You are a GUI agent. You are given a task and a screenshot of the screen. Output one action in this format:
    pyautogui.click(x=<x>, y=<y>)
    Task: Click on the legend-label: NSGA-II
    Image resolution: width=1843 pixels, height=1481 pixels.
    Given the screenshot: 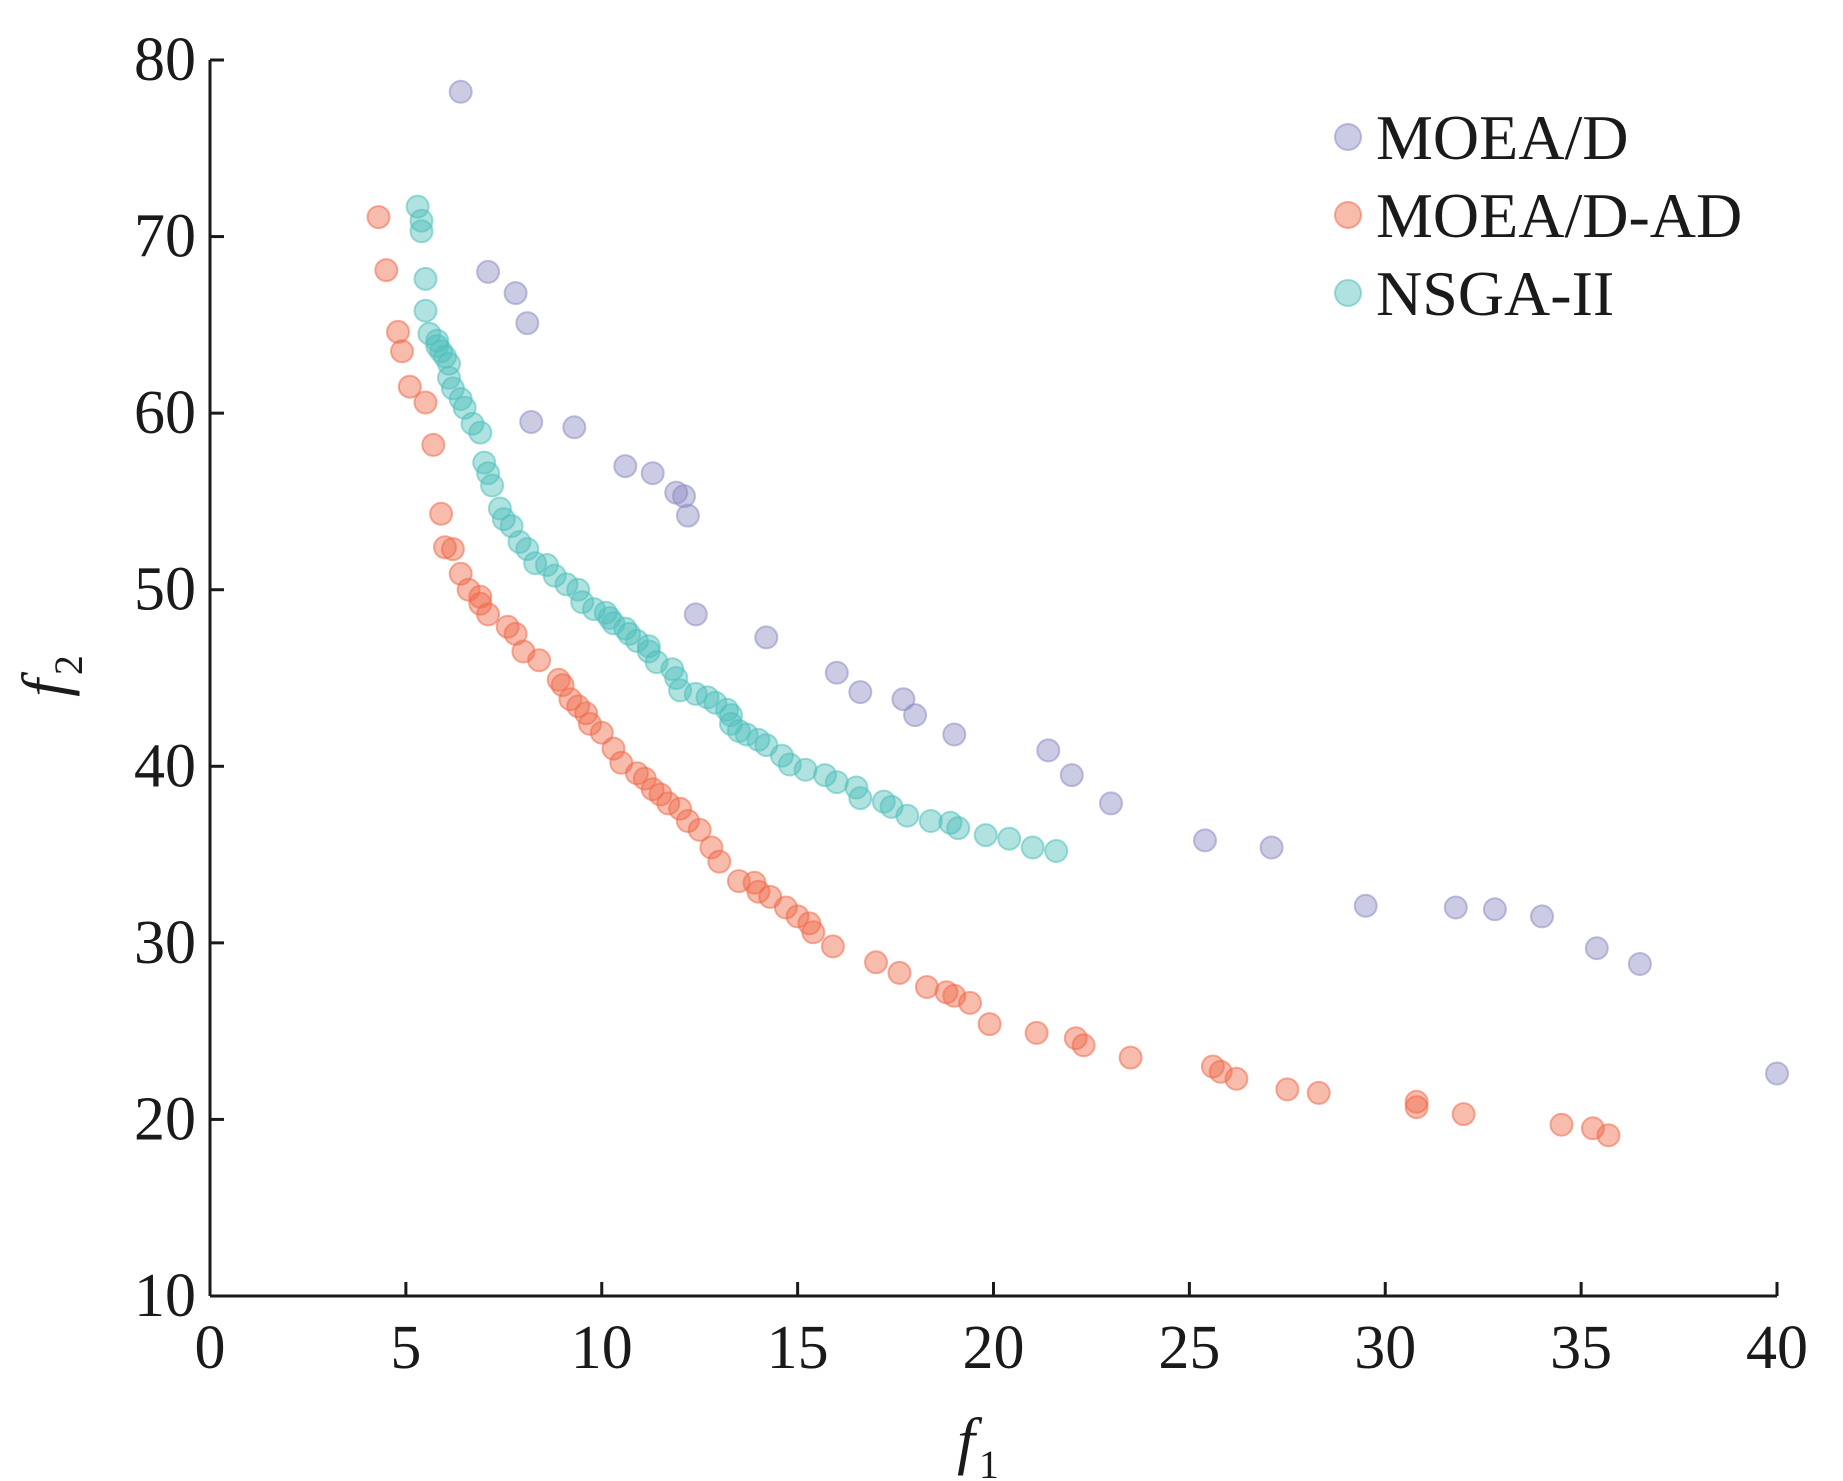 What is the action you would take?
    pyautogui.click(x=1495, y=293)
    